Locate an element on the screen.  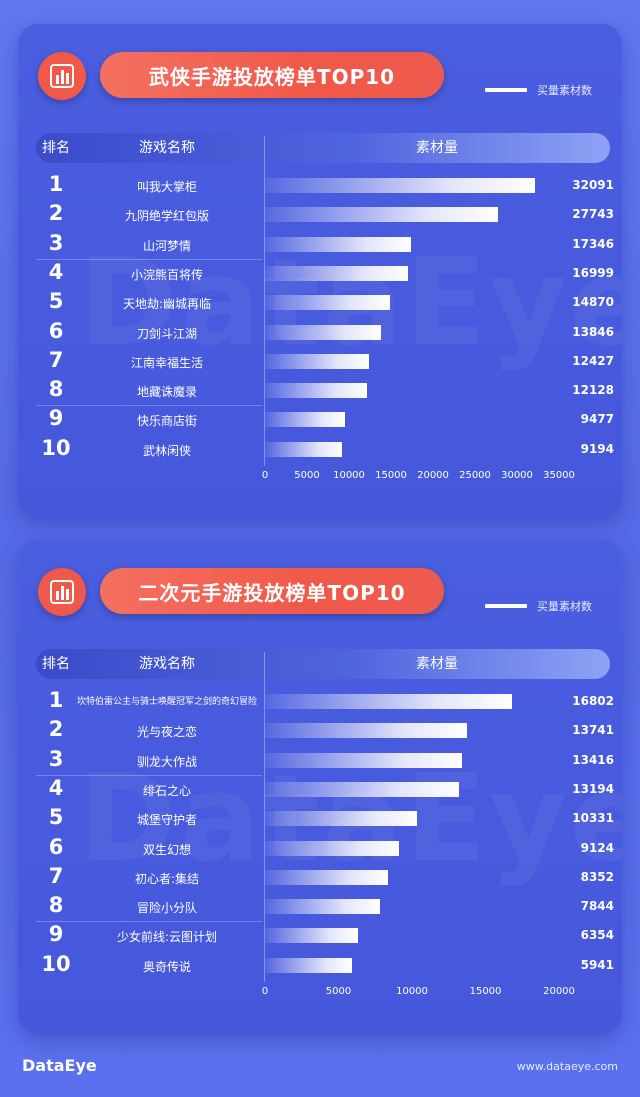
rank-label: 4 is located at coordinates (56, 271).